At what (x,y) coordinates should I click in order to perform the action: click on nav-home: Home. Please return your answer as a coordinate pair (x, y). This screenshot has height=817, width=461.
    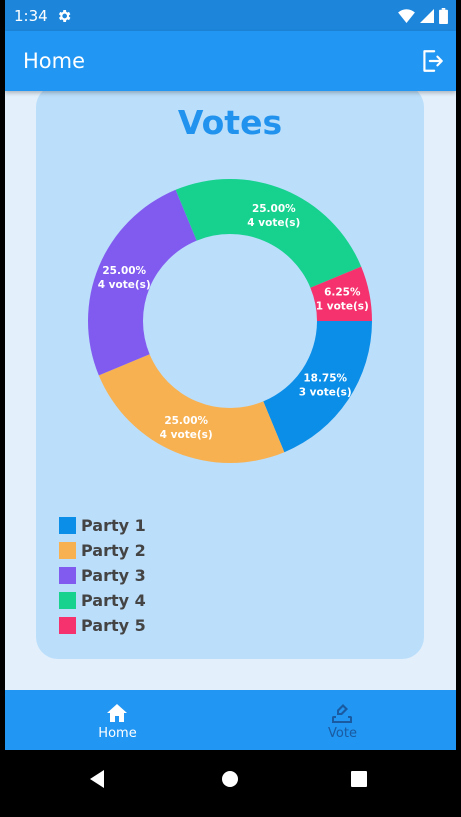
    Looking at the image, I should click on (117, 720).